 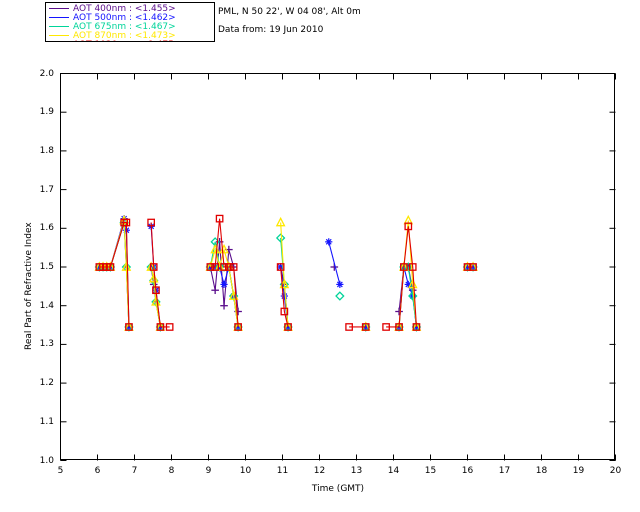 What do you see at coordinates (124, 18) in the screenshot?
I see `legend-label: AOT 500nm : <1.462>` at bounding box center [124, 18].